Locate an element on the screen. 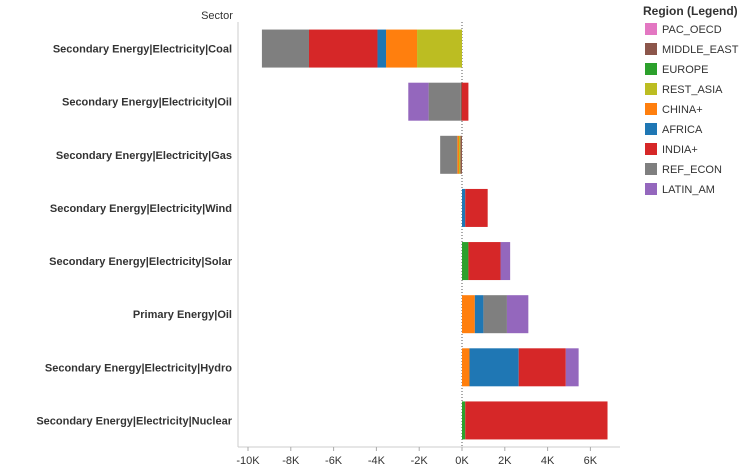 The height and width of the screenshot is (475, 740). legend-item-india: INDIA+ is located at coordinates (671, 149).